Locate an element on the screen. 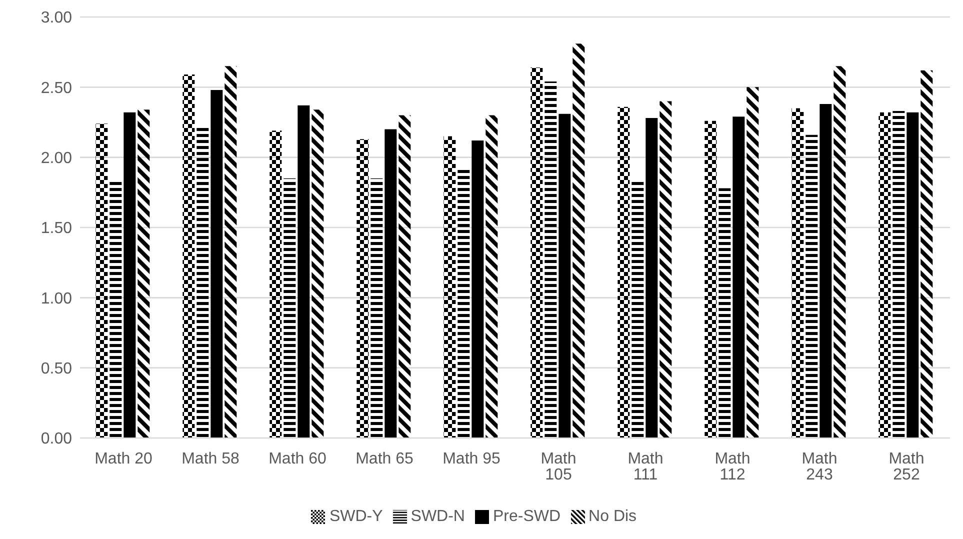 The height and width of the screenshot is (539, 963). x-tick-label: Math 112 is located at coordinates (732, 467).